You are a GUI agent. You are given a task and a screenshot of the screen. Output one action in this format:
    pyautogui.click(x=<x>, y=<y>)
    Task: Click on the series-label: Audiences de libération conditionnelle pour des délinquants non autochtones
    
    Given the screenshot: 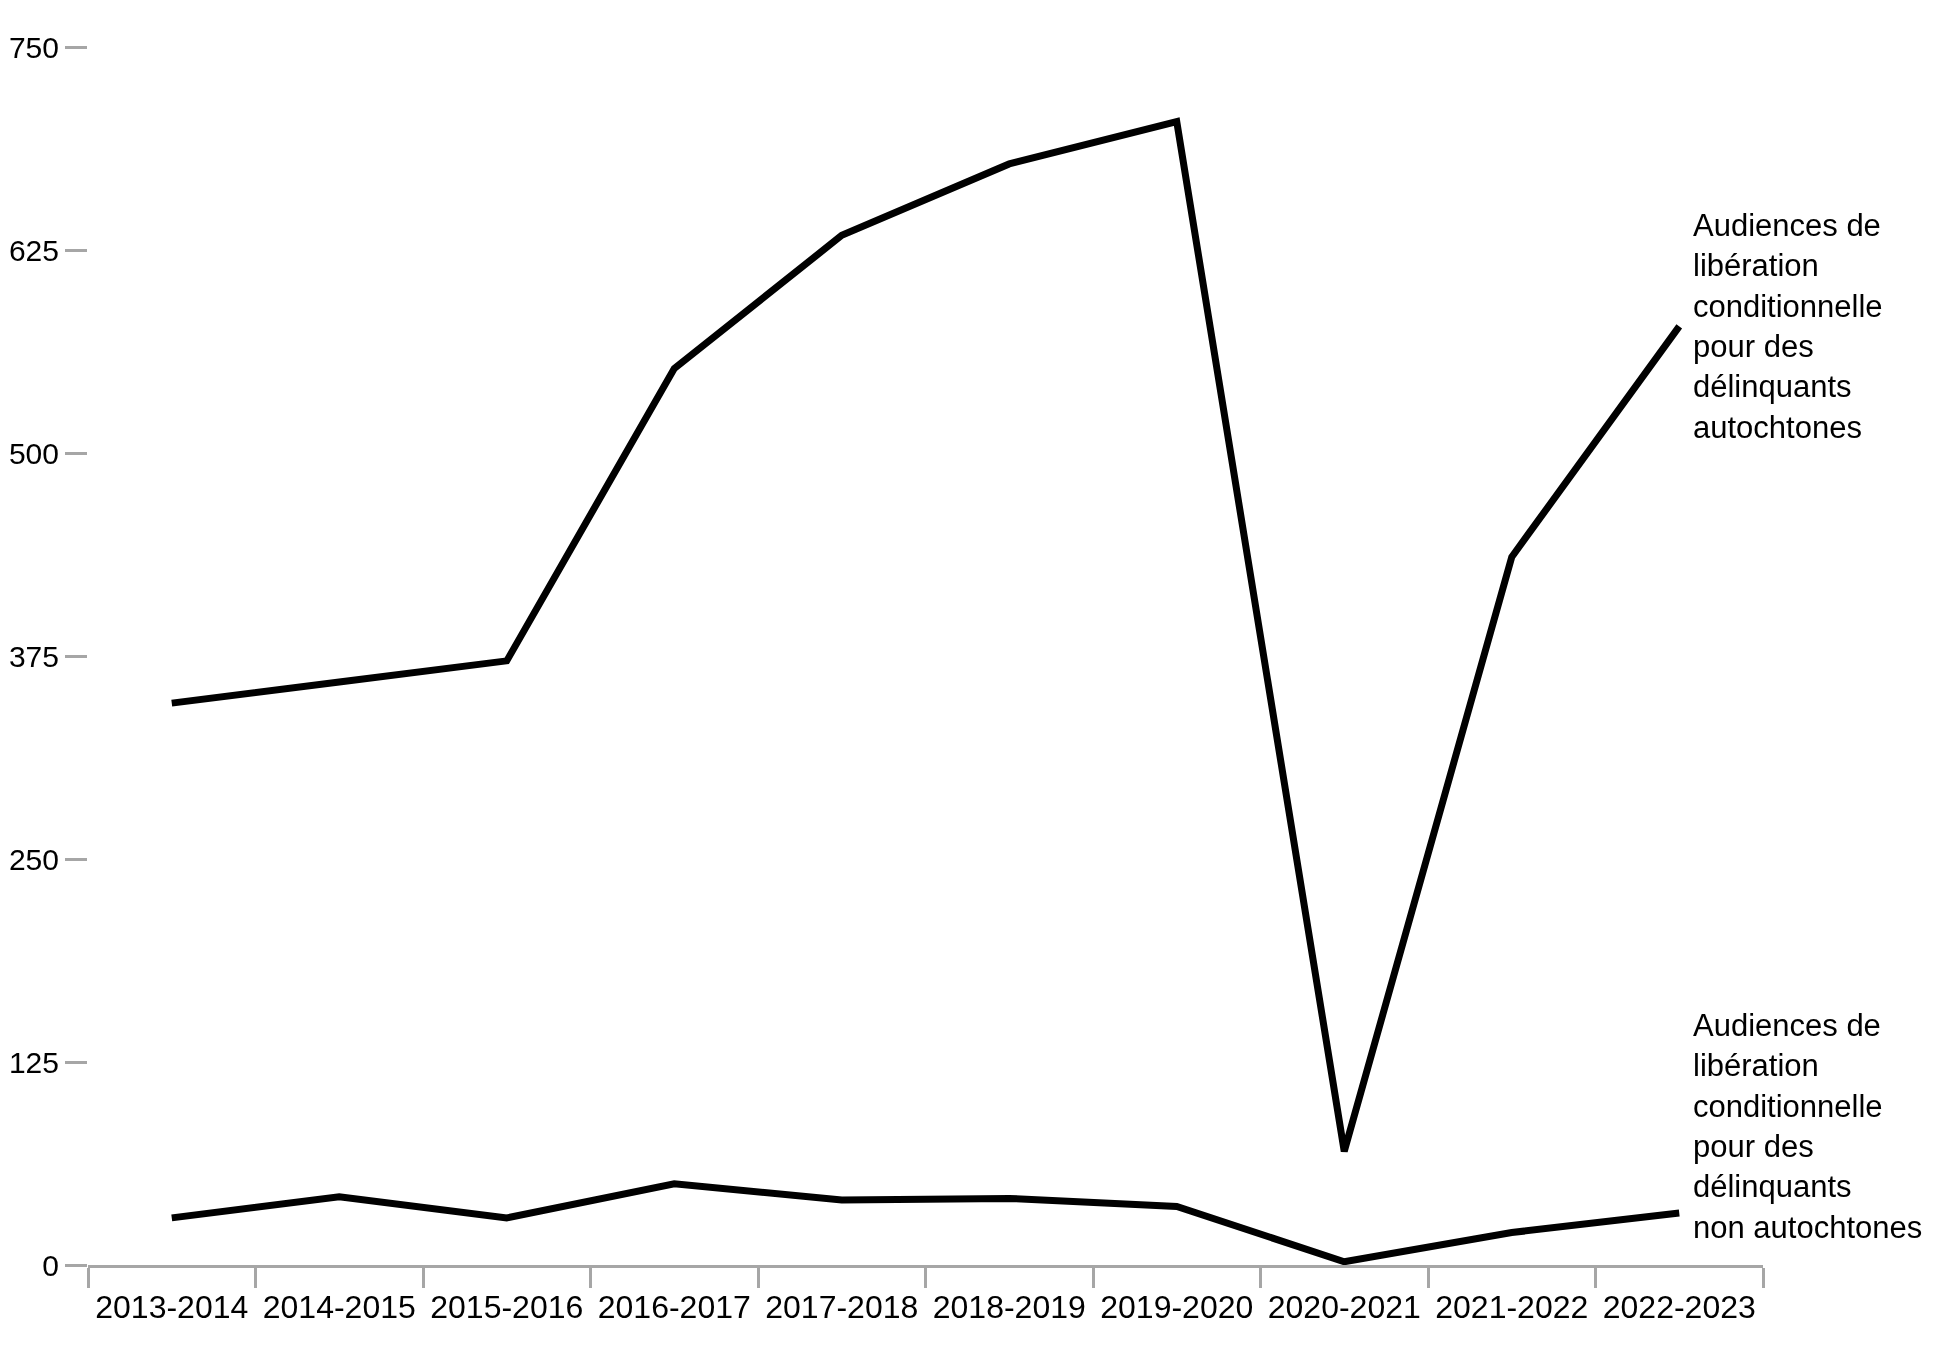 What is the action you would take?
    pyautogui.click(x=1808, y=1126)
    